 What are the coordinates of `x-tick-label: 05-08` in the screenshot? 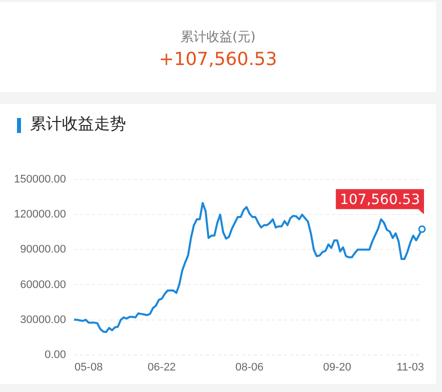 It's located at (88, 367).